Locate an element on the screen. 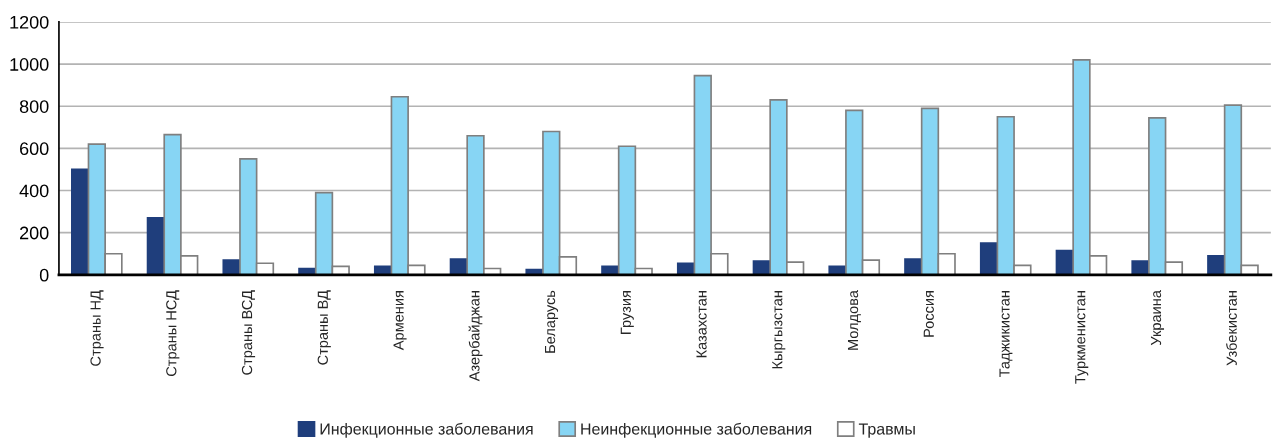 This screenshot has width=1273, height=439. x-tick-label: Страны НД is located at coordinates (97, 328).